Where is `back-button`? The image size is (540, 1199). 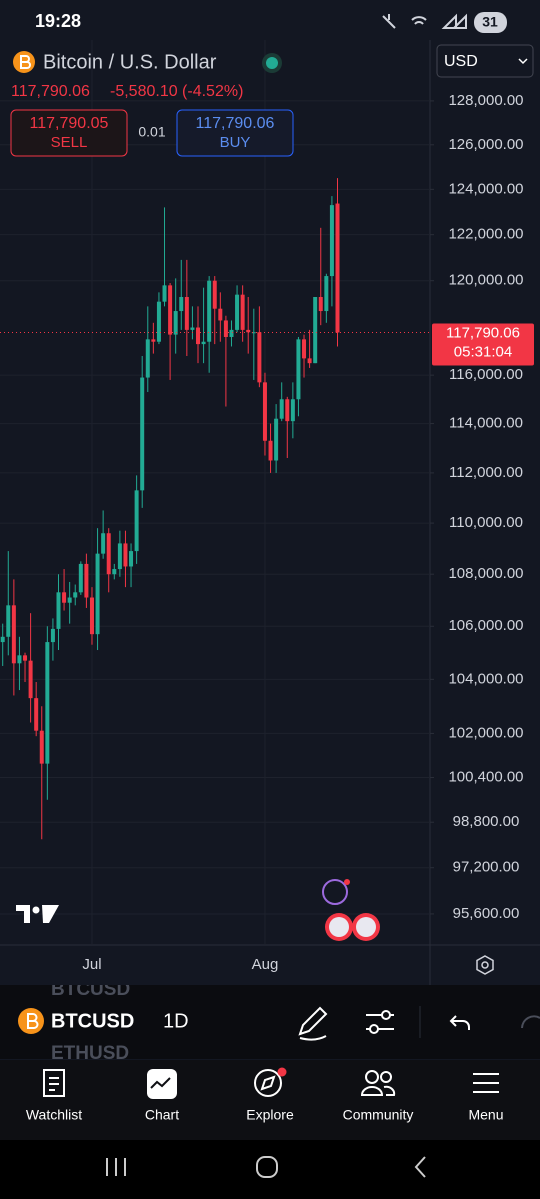 back-button is located at coordinates (420, 1167).